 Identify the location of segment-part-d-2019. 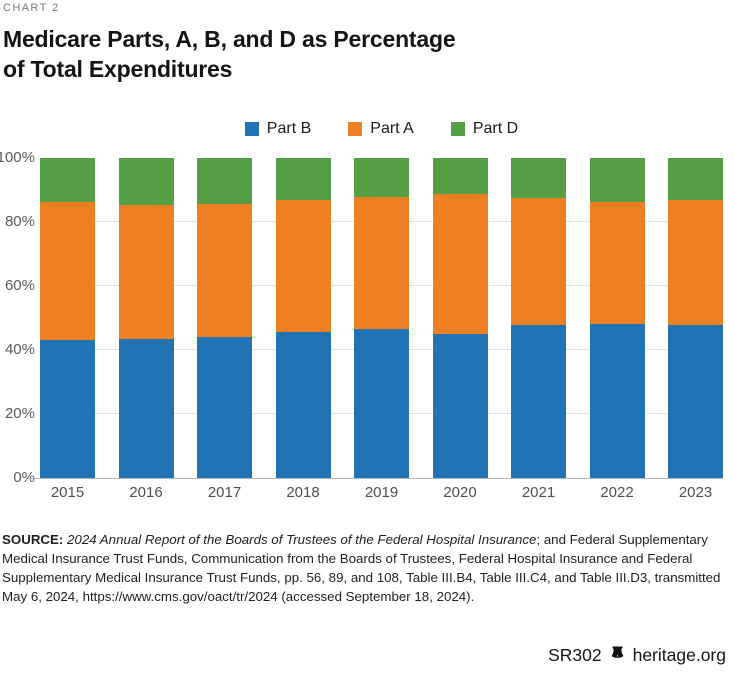
(381, 177).